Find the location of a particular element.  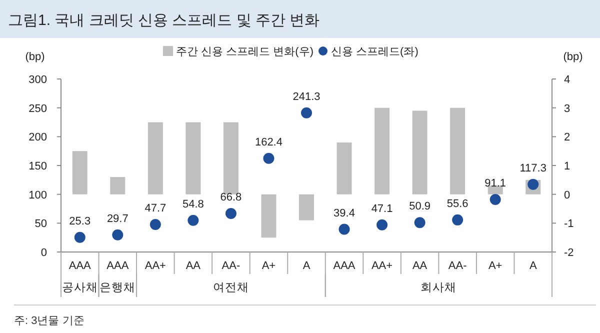

text: 은행채 is located at coordinates (118, 288).